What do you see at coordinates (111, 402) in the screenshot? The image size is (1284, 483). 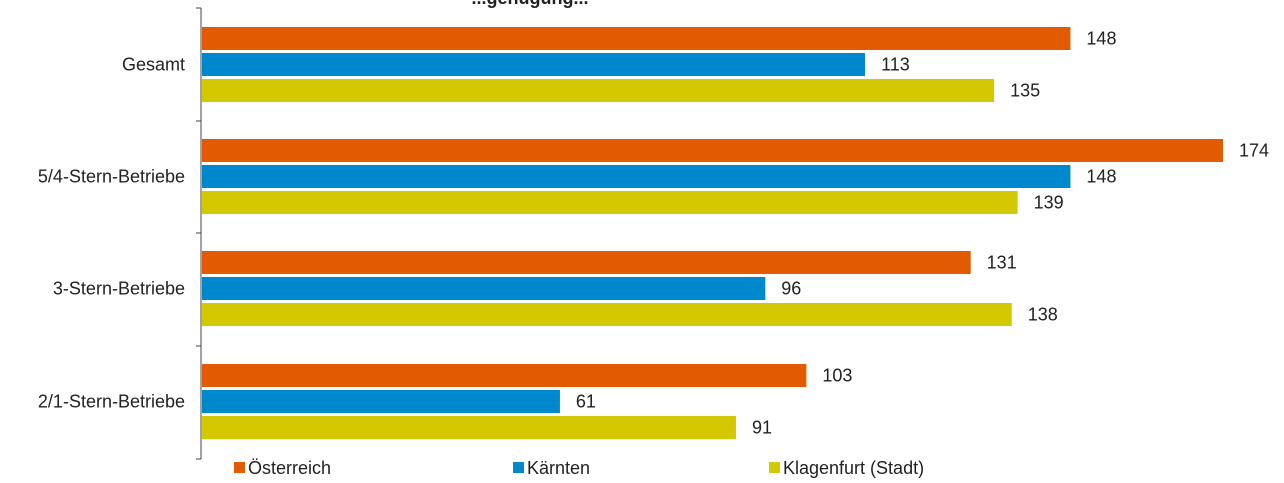 I see `category-label: 2/1-Stern-Betriebe` at bounding box center [111, 402].